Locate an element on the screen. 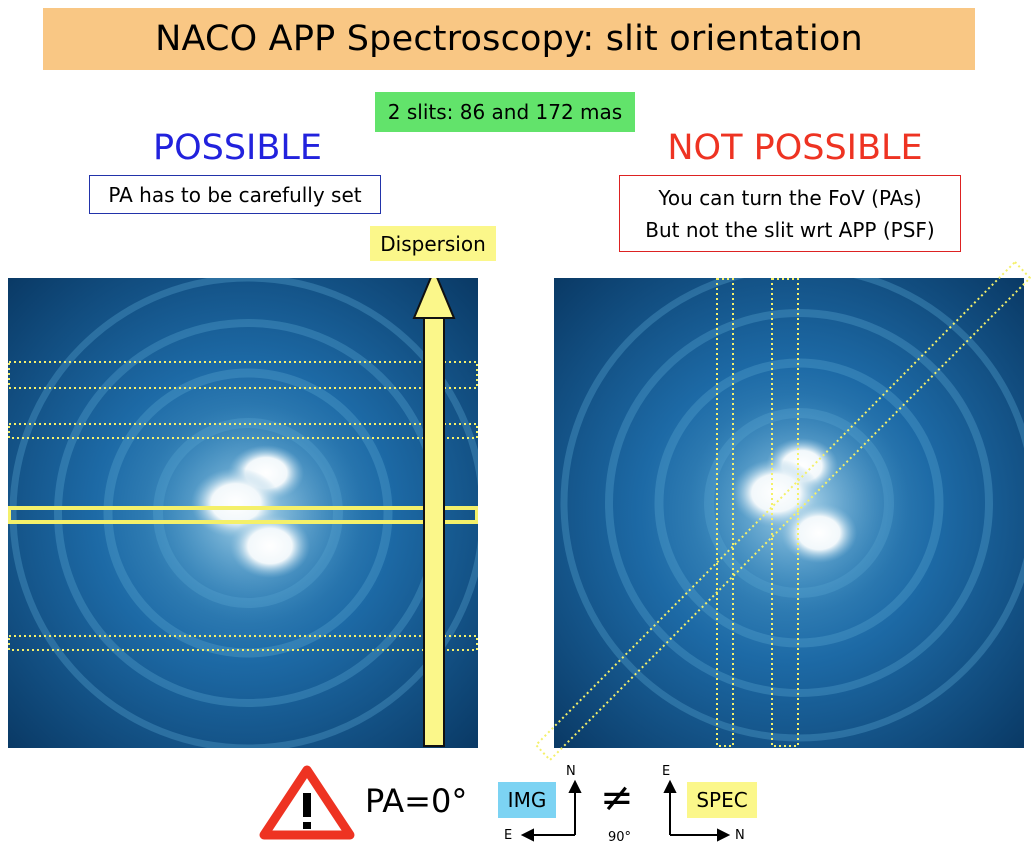  pa-note-box: PA has to be carefully set is located at coordinates (235, 194).